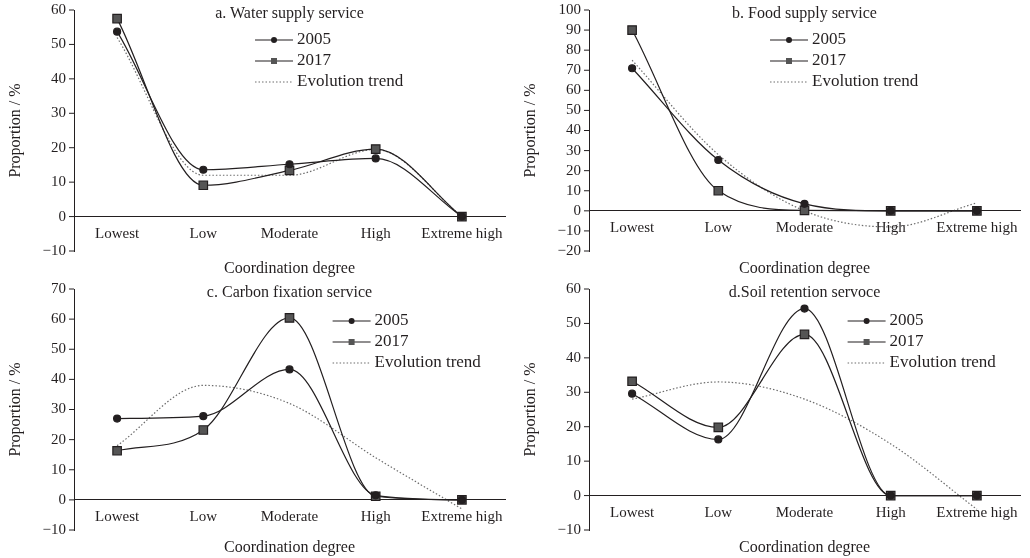 The height and width of the screenshot is (558, 1030). What do you see at coordinates (289, 13) in the screenshot?
I see `chart-title: a. Water supply service` at bounding box center [289, 13].